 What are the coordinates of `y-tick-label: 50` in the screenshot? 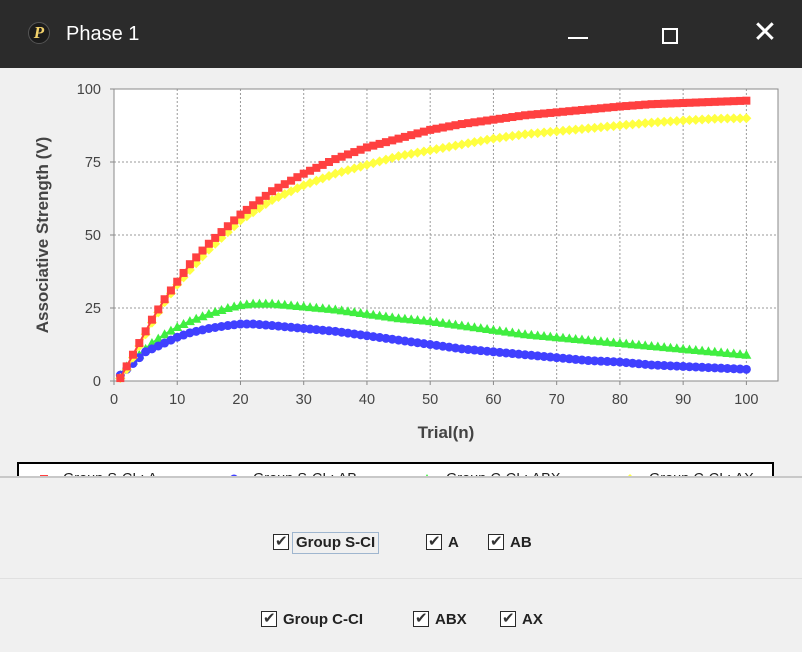 It's located at (93, 236).